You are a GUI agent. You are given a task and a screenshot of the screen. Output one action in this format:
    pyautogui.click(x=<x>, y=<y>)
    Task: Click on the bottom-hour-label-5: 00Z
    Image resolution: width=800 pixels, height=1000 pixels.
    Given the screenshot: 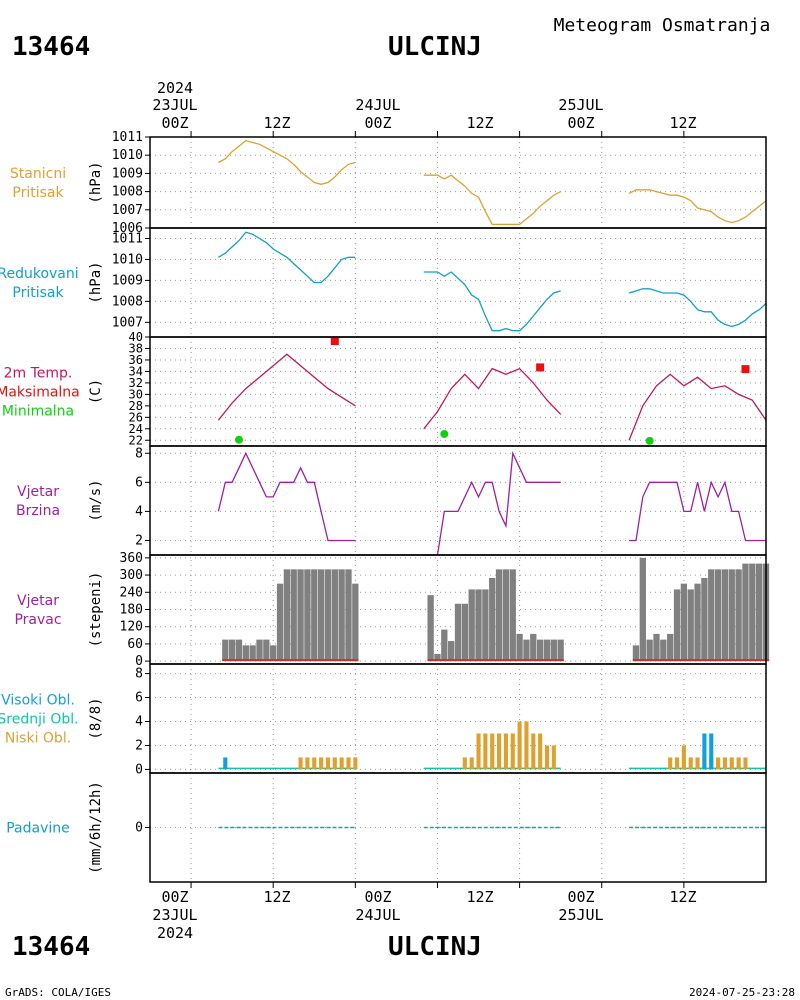 What is the action you would take?
    pyautogui.click(x=580, y=897)
    